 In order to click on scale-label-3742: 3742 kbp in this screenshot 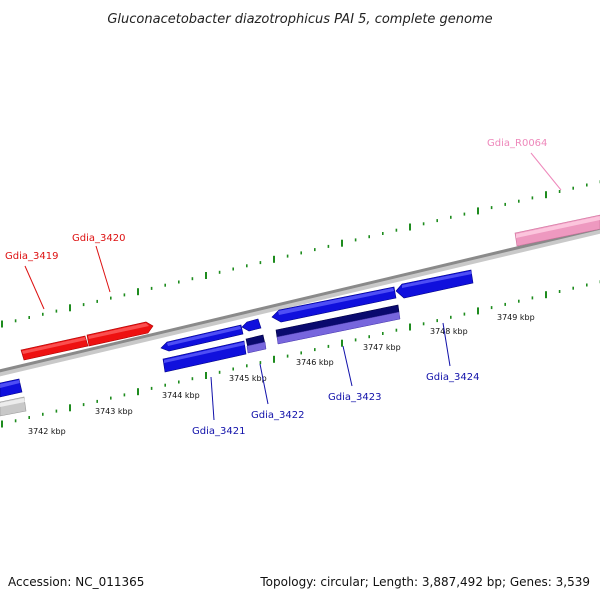, I will do `click(47, 431)`.